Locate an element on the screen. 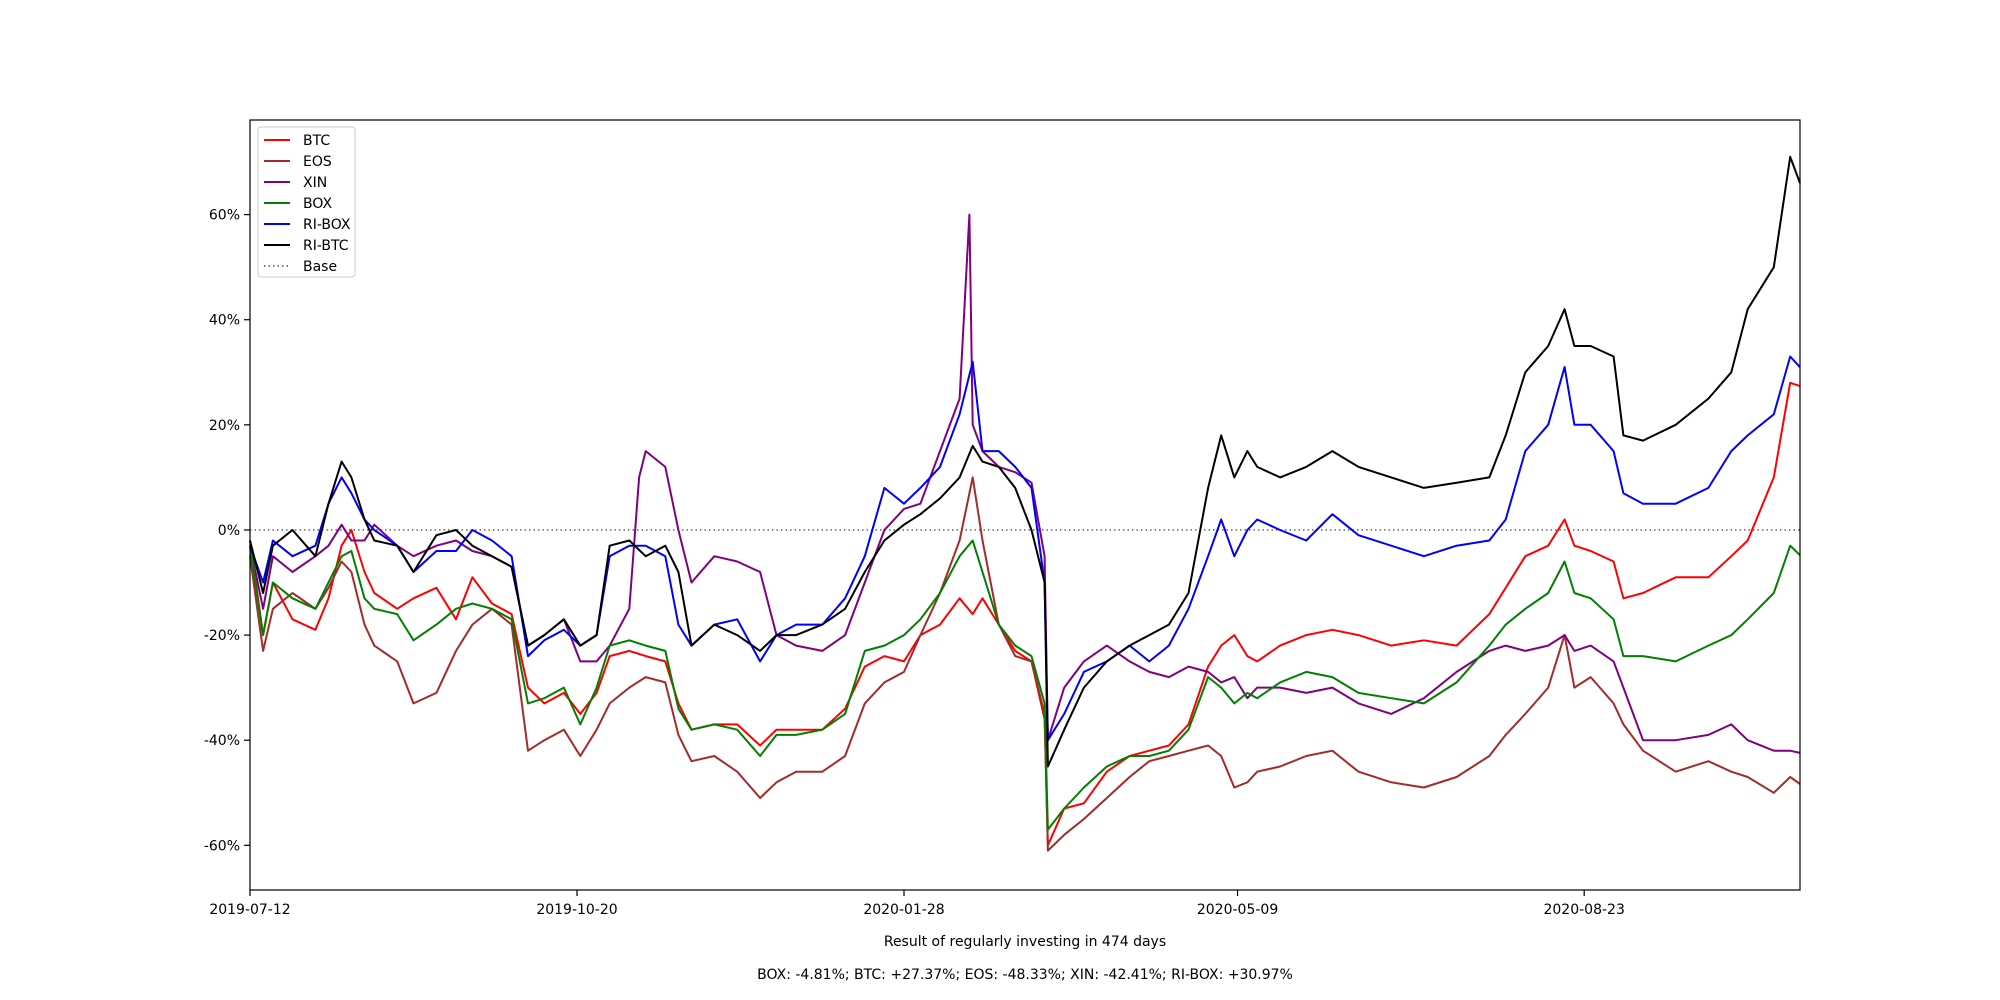 This screenshot has width=2000, height=1000. legend-label: Base is located at coordinates (320, 267).